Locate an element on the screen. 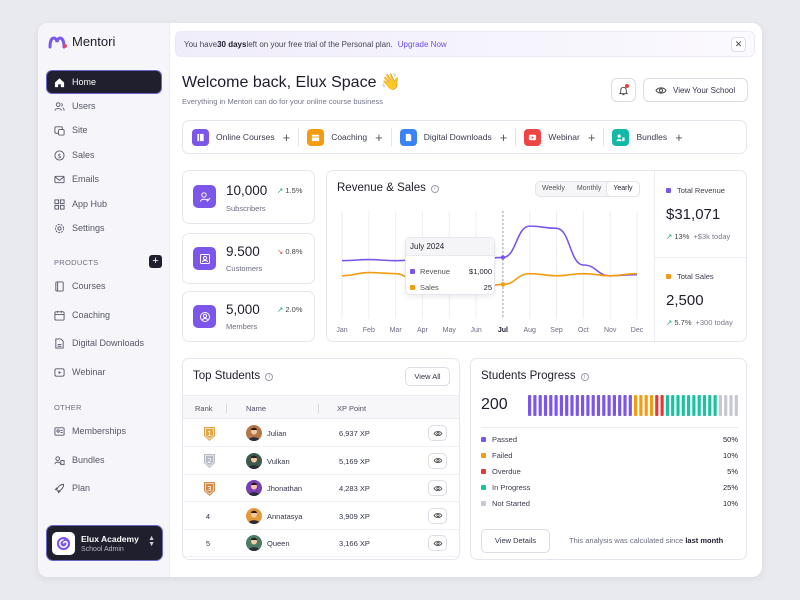 This screenshot has width=800, height=600. sidebar-item-bundles: Bundles is located at coordinates (104, 460).